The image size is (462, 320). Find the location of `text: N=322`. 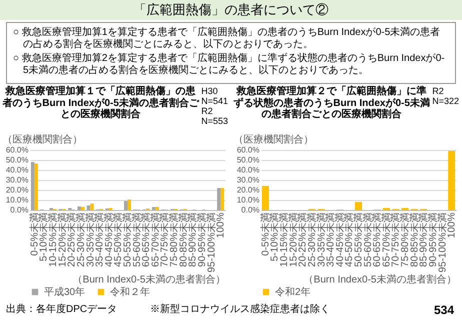

text: N=322 is located at coordinates (445, 101).